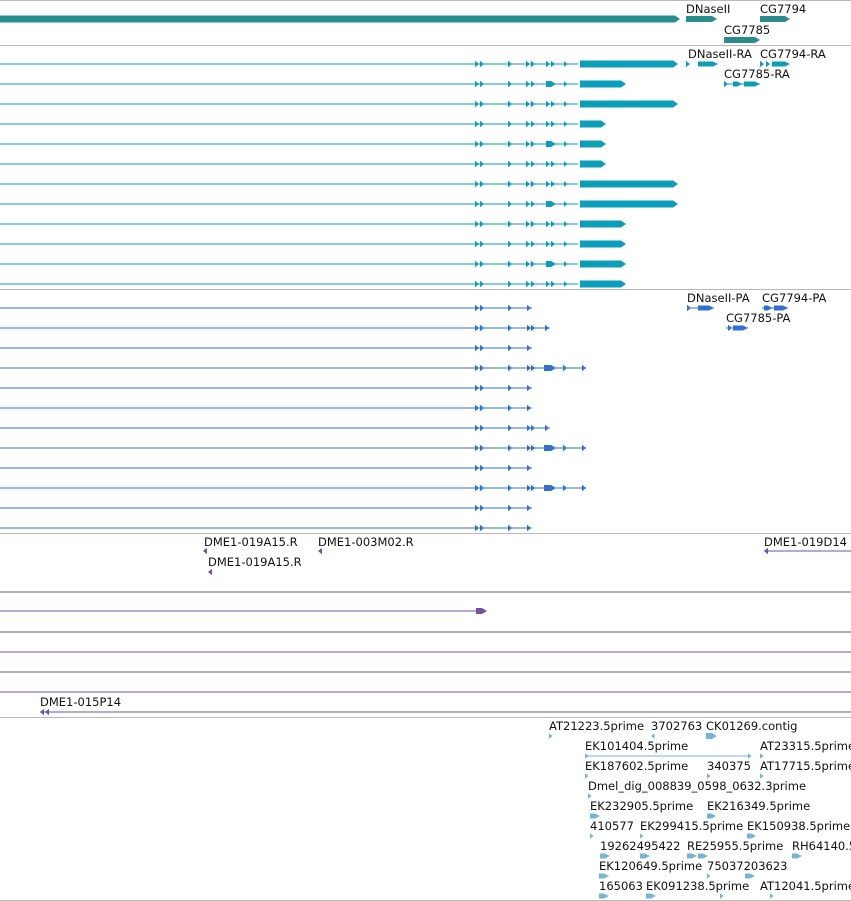 This screenshot has height=901, width=851. What do you see at coordinates (697, 786) in the screenshot?
I see `est-label: Dmel_dig_008839_0598_0632.3prime` at bounding box center [697, 786].